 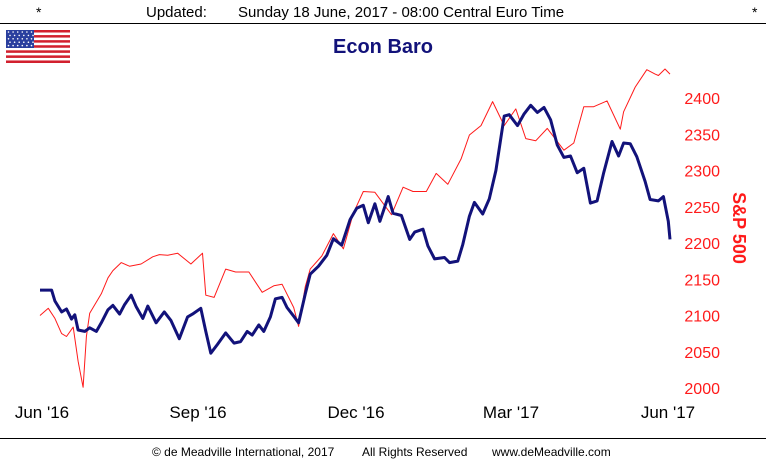 What do you see at coordinates (551, 452) in the screenshot?
I see `footer-website: www.deMeadville.com` at bounding box center [551, 452].